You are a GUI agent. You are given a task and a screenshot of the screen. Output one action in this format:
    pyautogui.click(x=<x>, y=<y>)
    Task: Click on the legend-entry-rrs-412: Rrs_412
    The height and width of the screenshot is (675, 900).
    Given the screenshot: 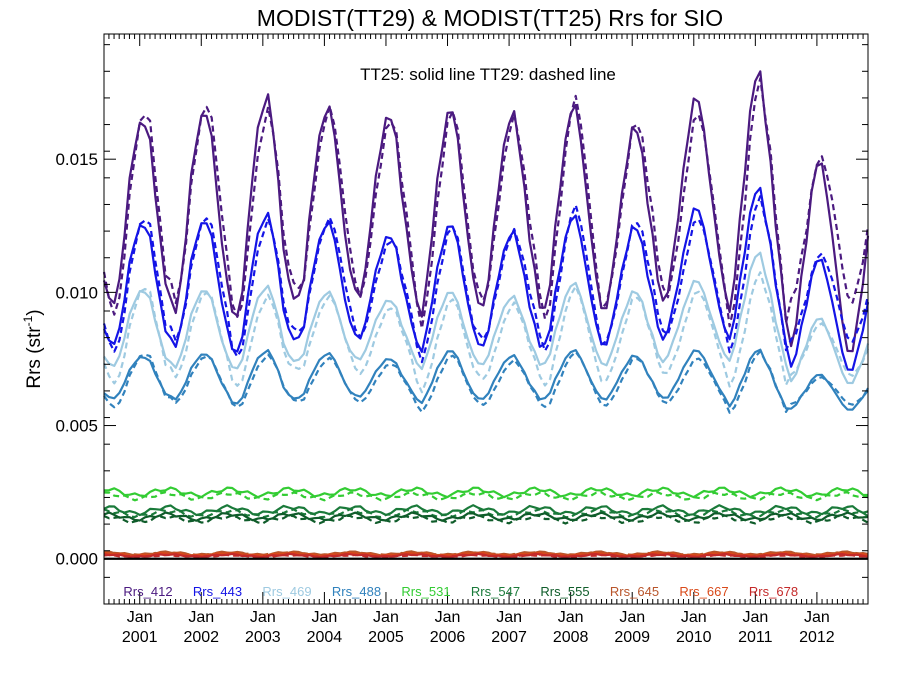 What is the action you would take?
    pyautogui.click(x=147, y=591)
    